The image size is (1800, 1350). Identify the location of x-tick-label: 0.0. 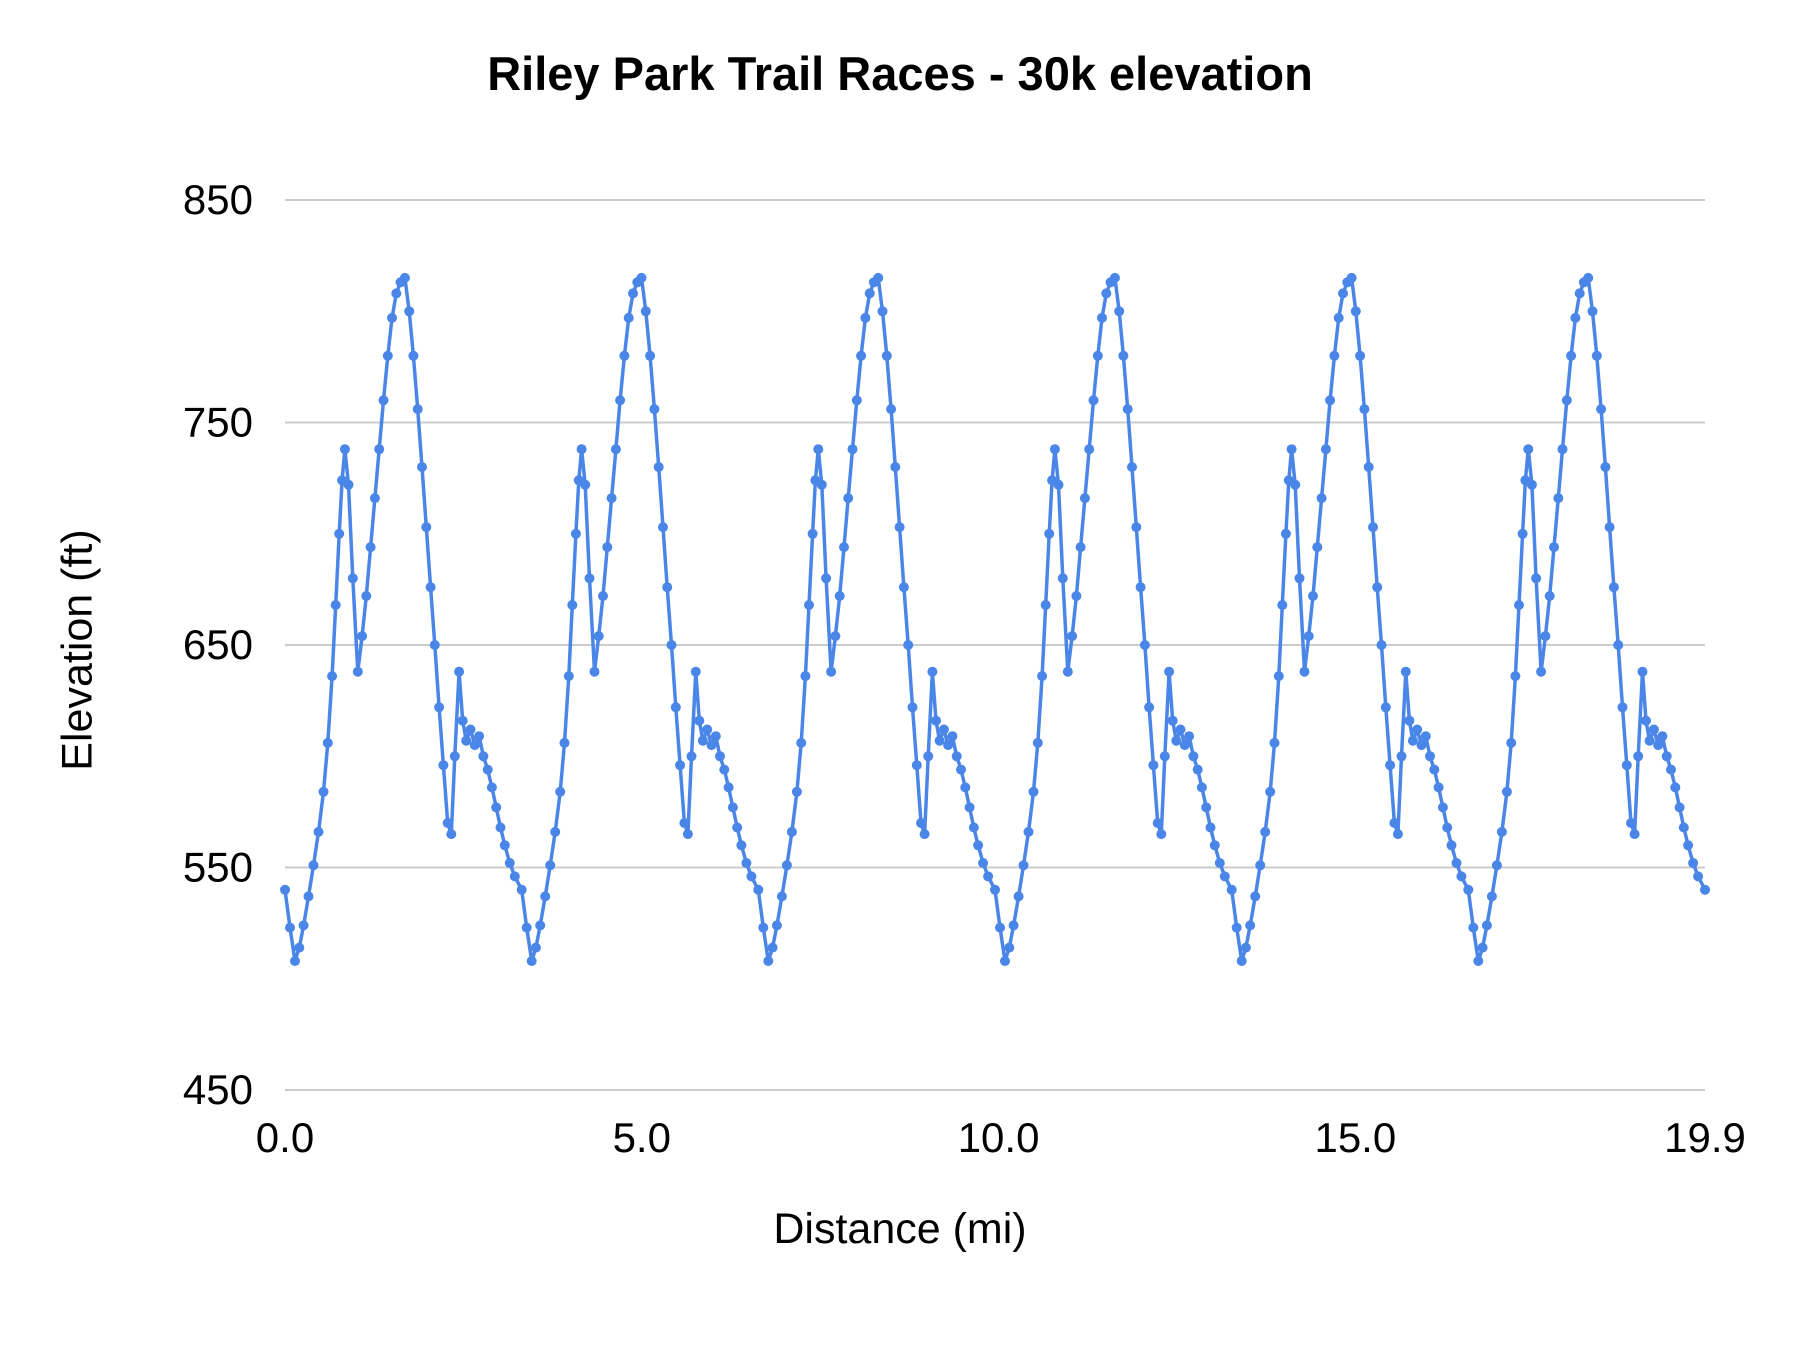
(285, 1137).